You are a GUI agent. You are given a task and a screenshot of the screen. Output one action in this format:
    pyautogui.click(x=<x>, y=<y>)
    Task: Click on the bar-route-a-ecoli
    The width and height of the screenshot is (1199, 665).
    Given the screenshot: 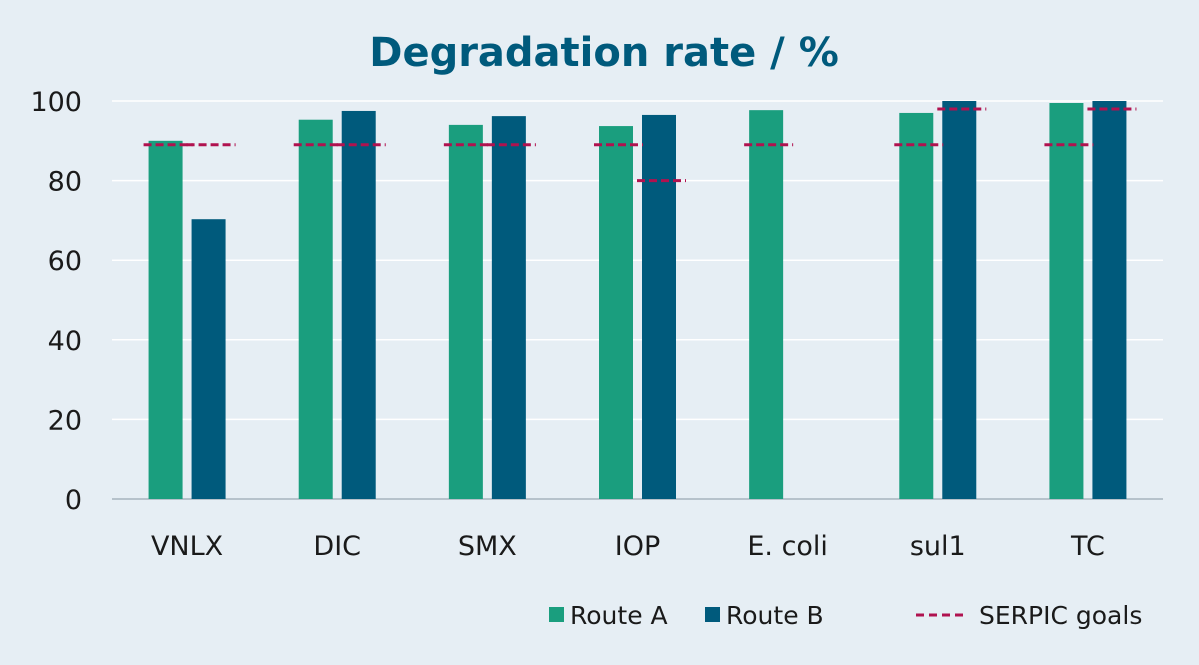 What is the action you would take?
    pyautogui.click(x=766, y=305)
    